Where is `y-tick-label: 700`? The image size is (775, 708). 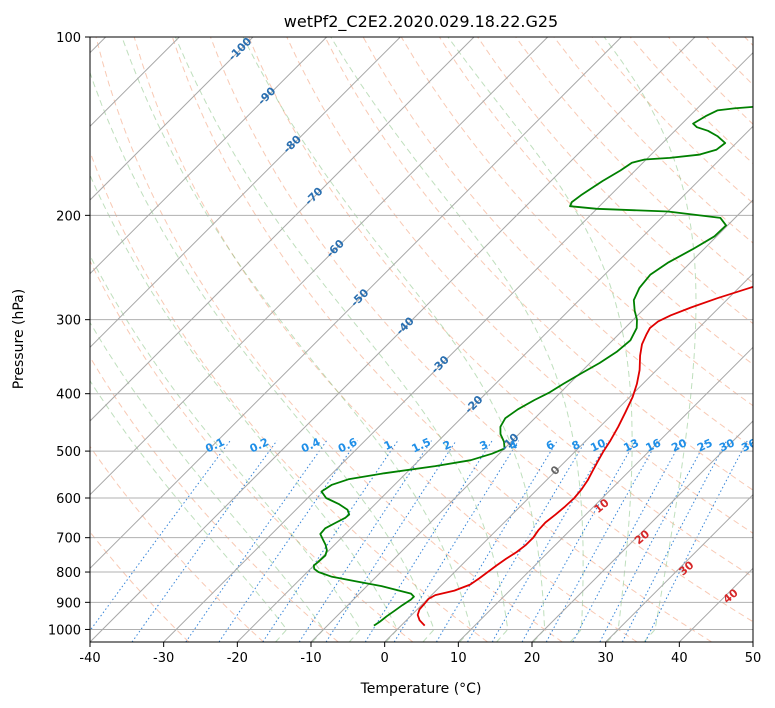
y-tick-label: 700 is located at coordinates (68, 539).